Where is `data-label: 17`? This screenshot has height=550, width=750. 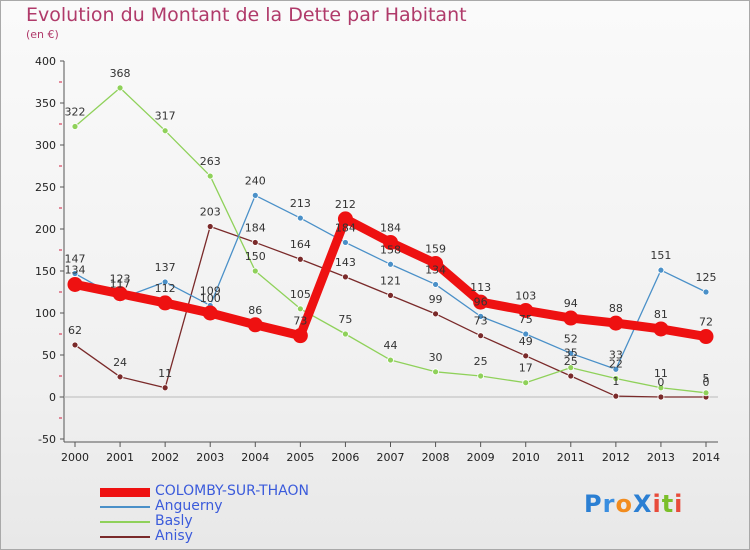 data-label: 17 is located at coordinates (526, 368).